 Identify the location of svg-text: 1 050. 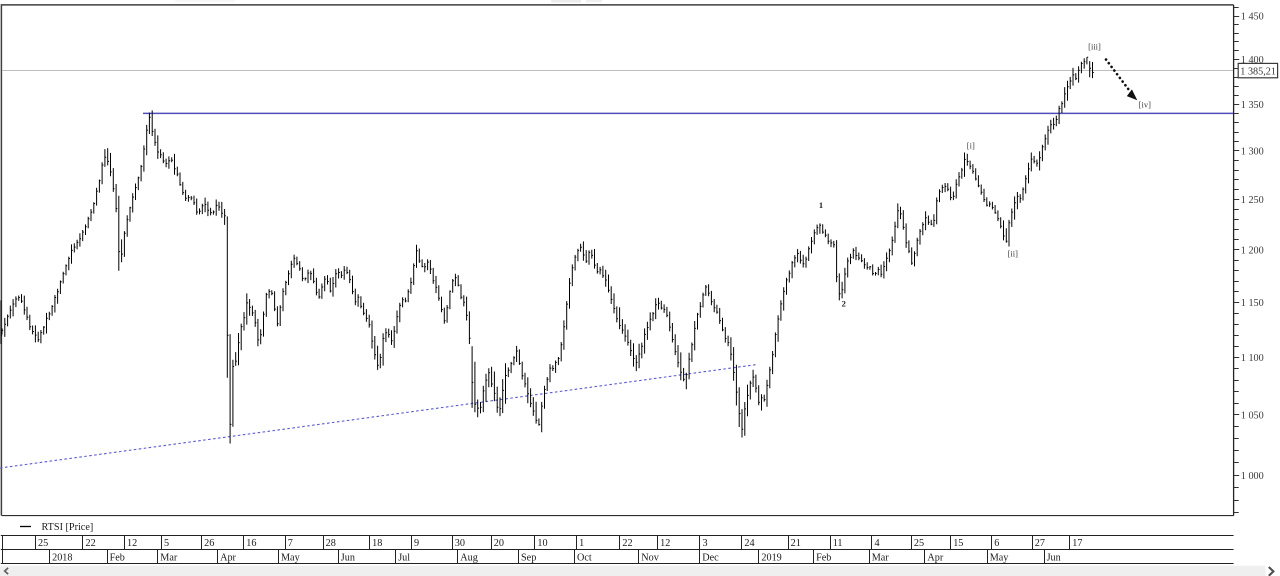
(1252, 415).